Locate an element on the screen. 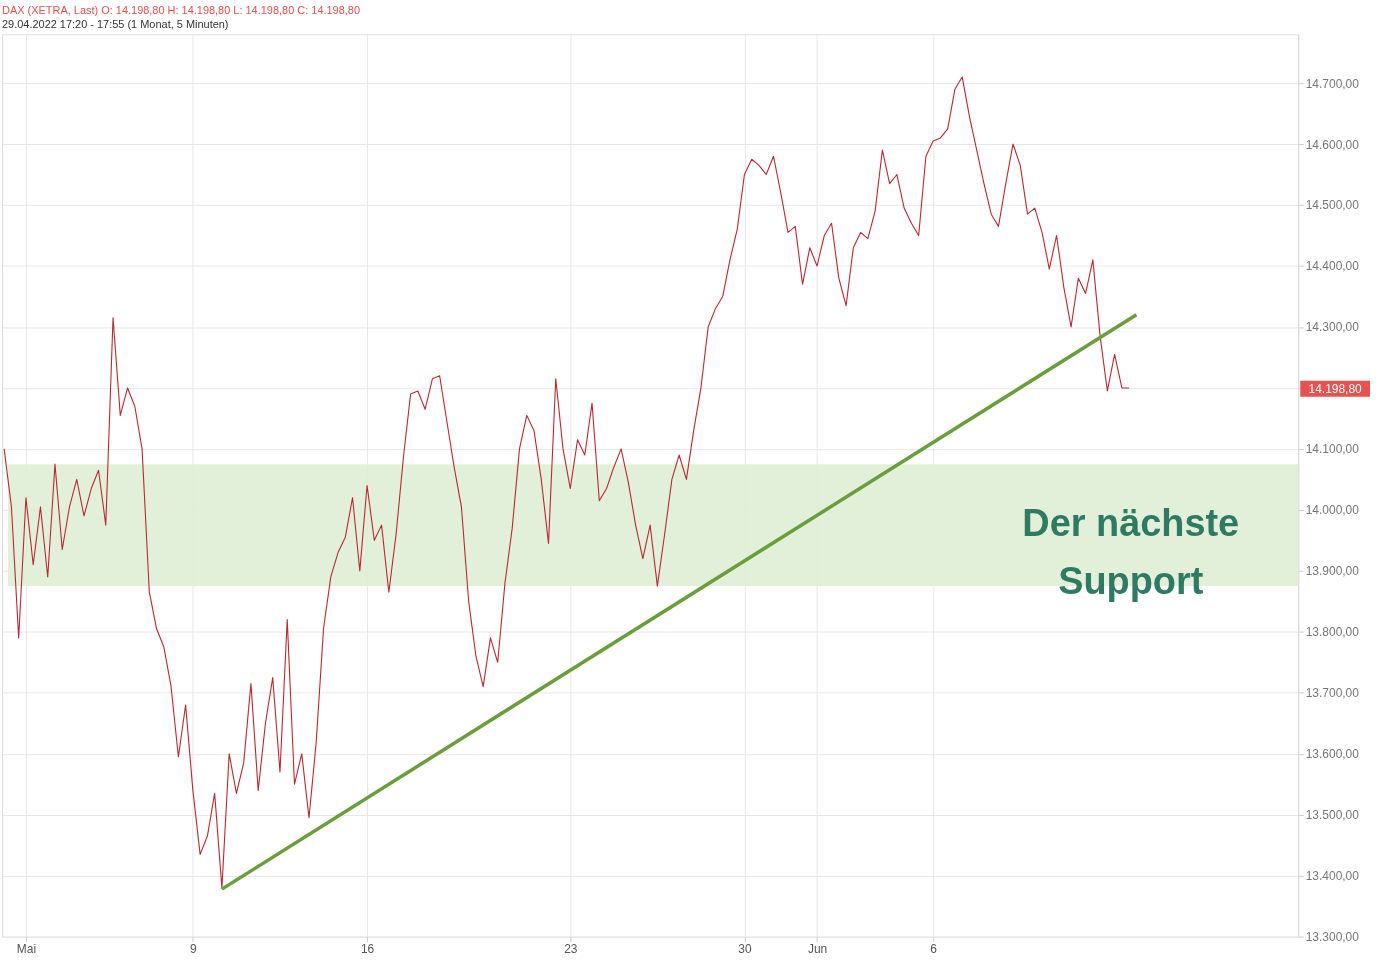  y-tick-label: 13.500,00 is located at coordinates (1332, 815).